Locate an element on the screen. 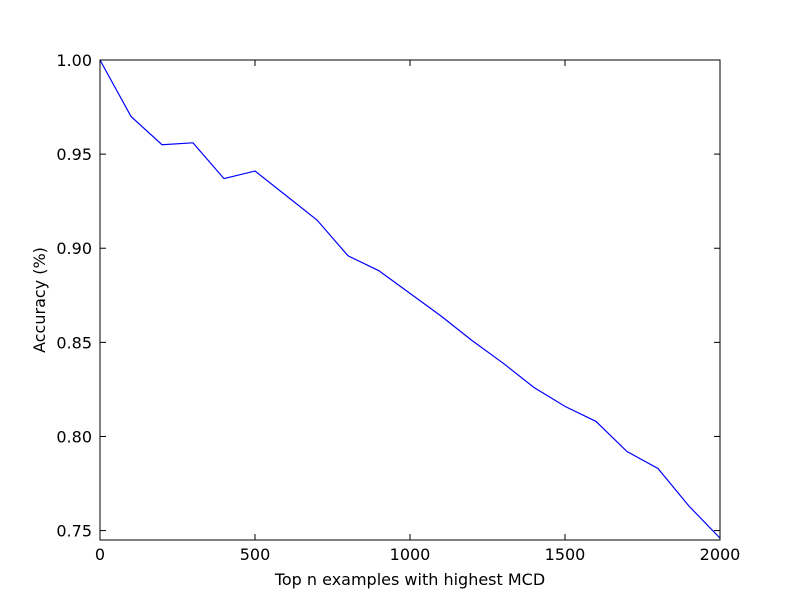 The image size is (800, 600). x-tick-label: 500 is located at coordinates (255, 554).